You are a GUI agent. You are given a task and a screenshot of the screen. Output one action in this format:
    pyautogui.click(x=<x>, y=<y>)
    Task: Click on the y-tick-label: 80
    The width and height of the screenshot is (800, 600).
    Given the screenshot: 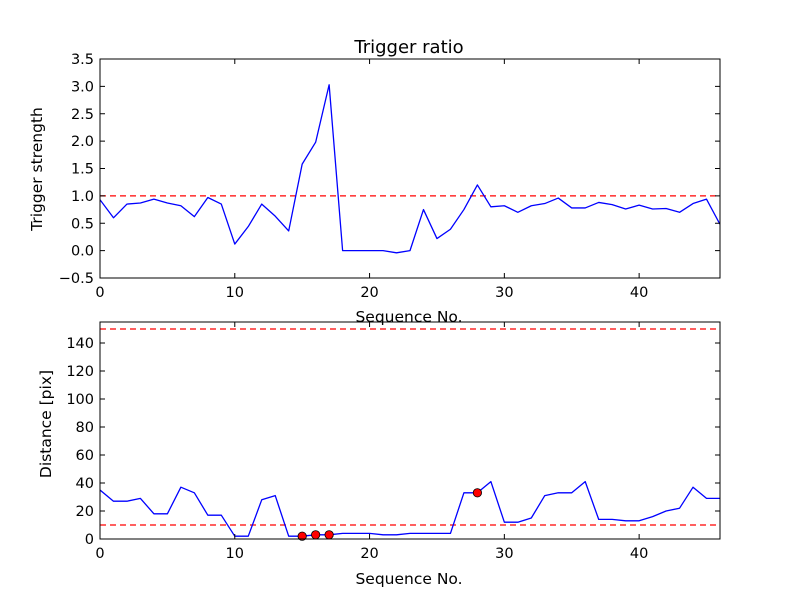 What is the action you would take?
    pyautogui.click(x=85, y=428)
    